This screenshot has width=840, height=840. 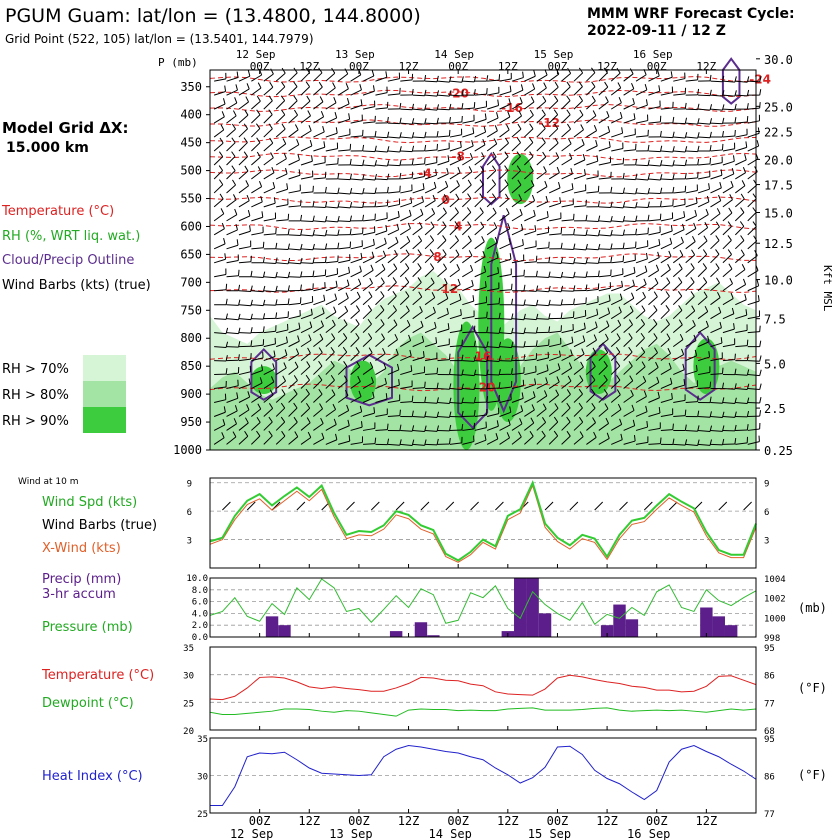 I want to click on height-tick-label: 5.0, so click(x=775, y=364).